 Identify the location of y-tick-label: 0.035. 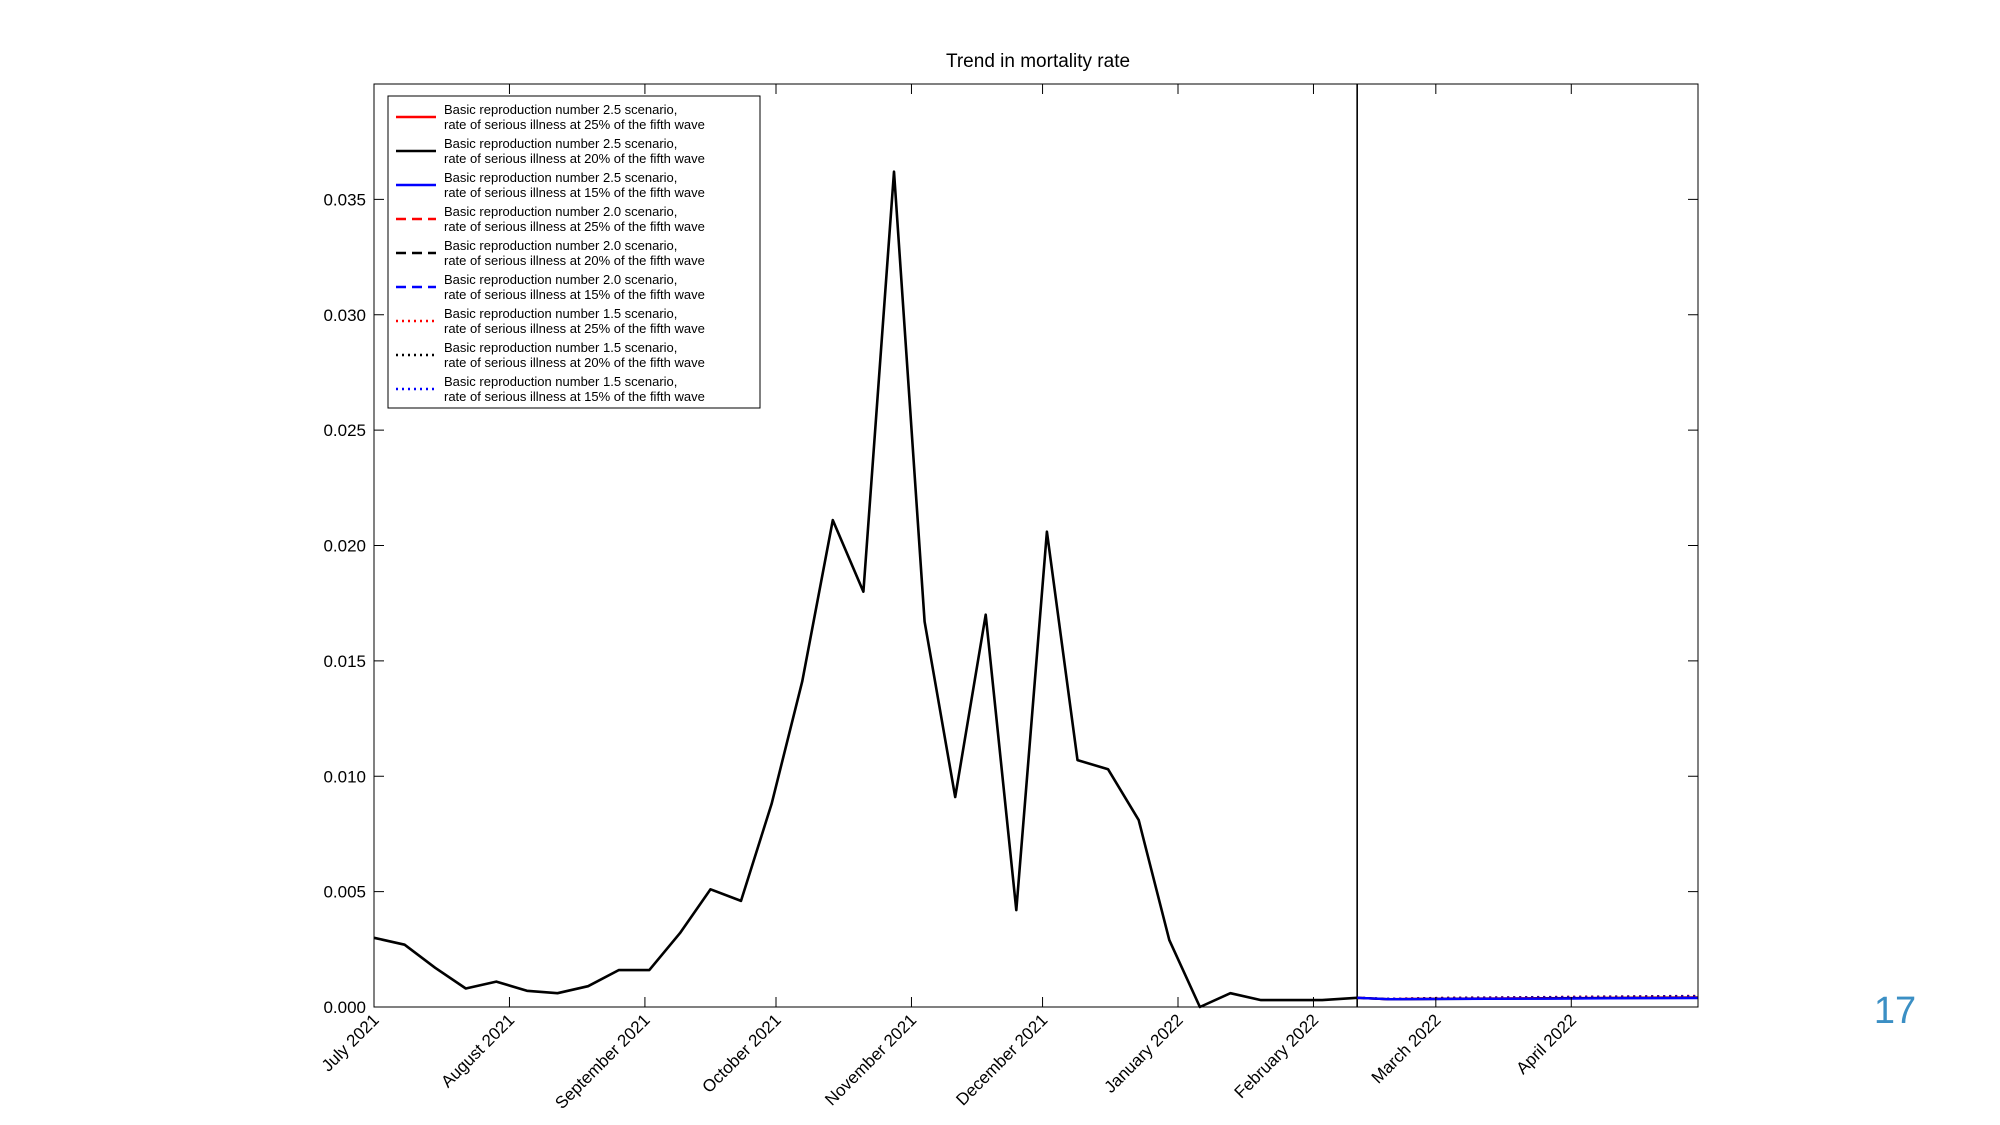
(344, 199).